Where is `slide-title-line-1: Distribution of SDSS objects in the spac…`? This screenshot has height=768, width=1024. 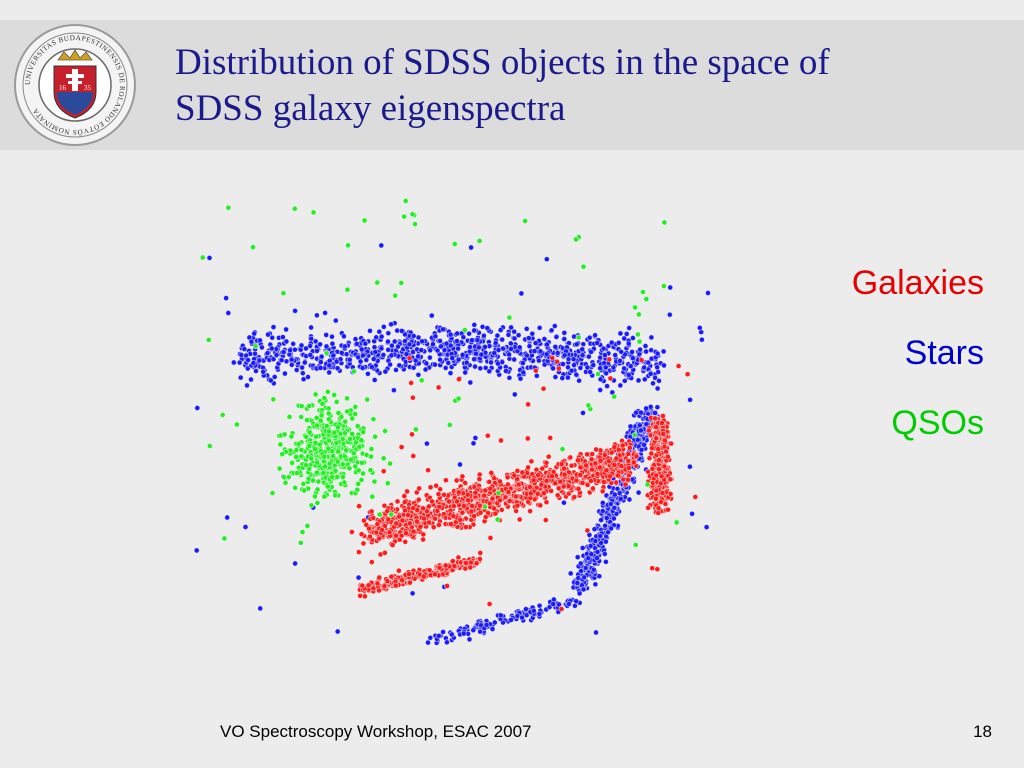
slide-title-line-1: Distribution of SDSS objects in the spac… is located at coordinates (502, 62).